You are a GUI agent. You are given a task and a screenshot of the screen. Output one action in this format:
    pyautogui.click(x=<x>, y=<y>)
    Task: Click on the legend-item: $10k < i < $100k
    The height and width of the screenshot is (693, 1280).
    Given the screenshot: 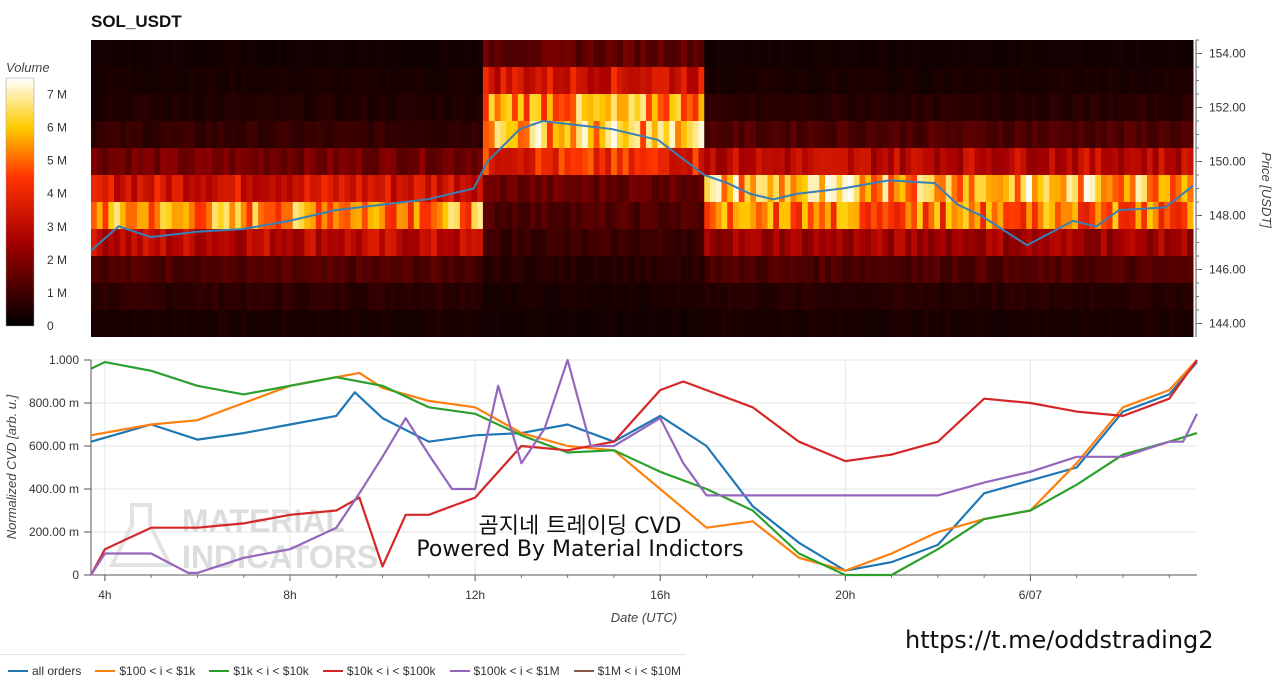 What is the action you would take?
    pyautogui.click(x=379, y=671)
    